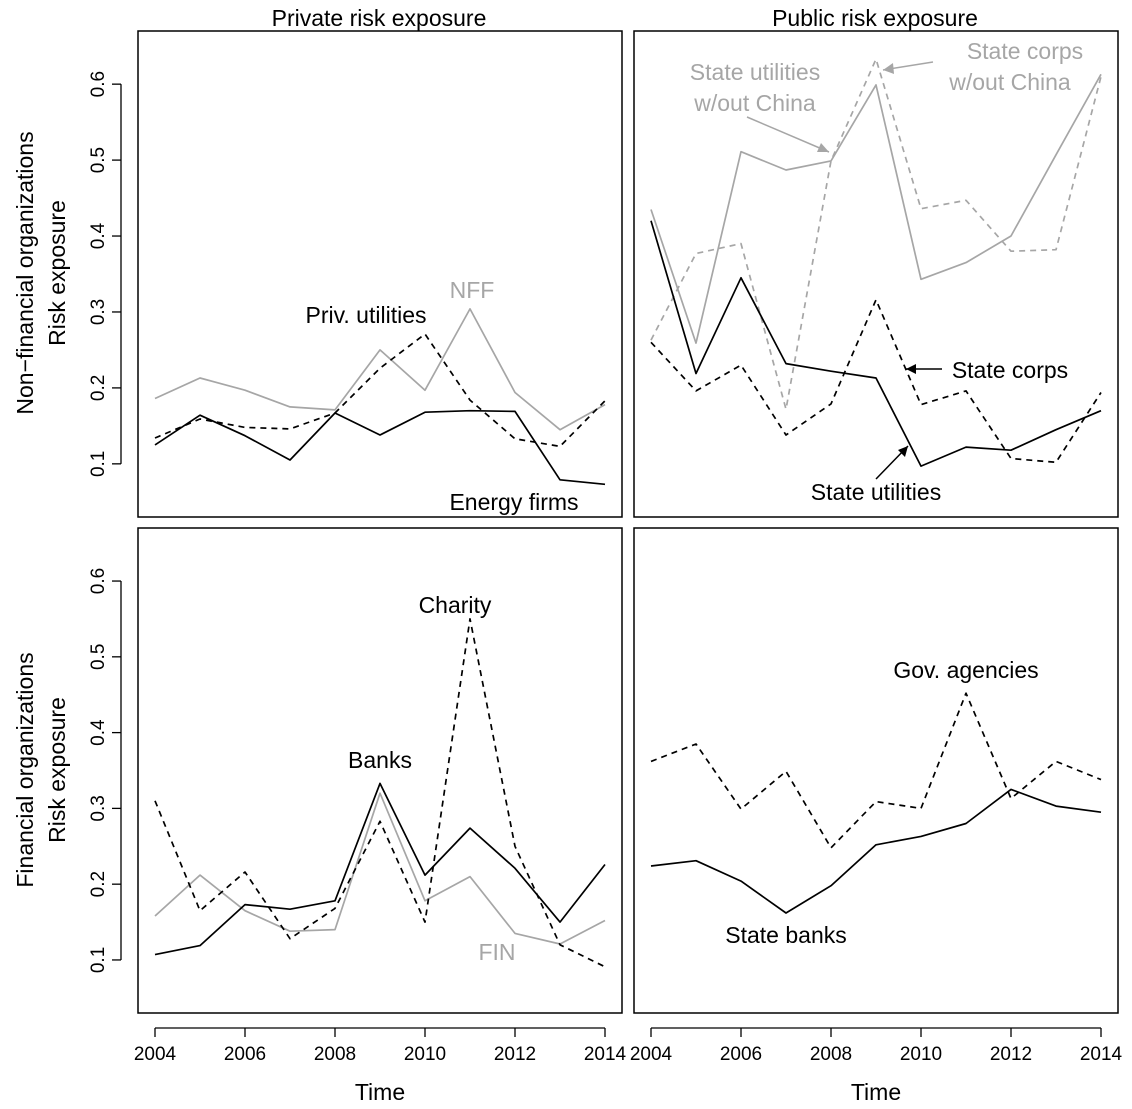 This screenshot has width=1132, height=1109. Describe the element at coordinates (788, 134) in the screenshot. I see `arrow-state-utilities-wout-china` at that location.